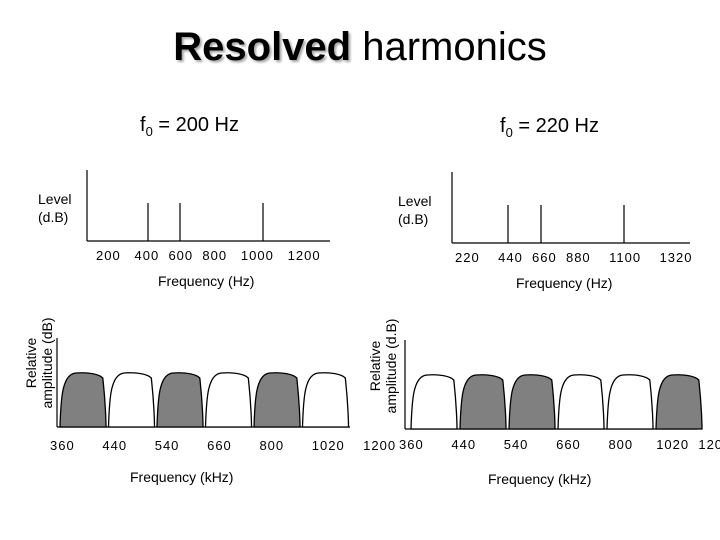 The image size is (720, 540). Describe the element at coordinates (564, 283) in the screenshot. I see `right-spectrum-xlabel: Frequency (Hz)` at that location.